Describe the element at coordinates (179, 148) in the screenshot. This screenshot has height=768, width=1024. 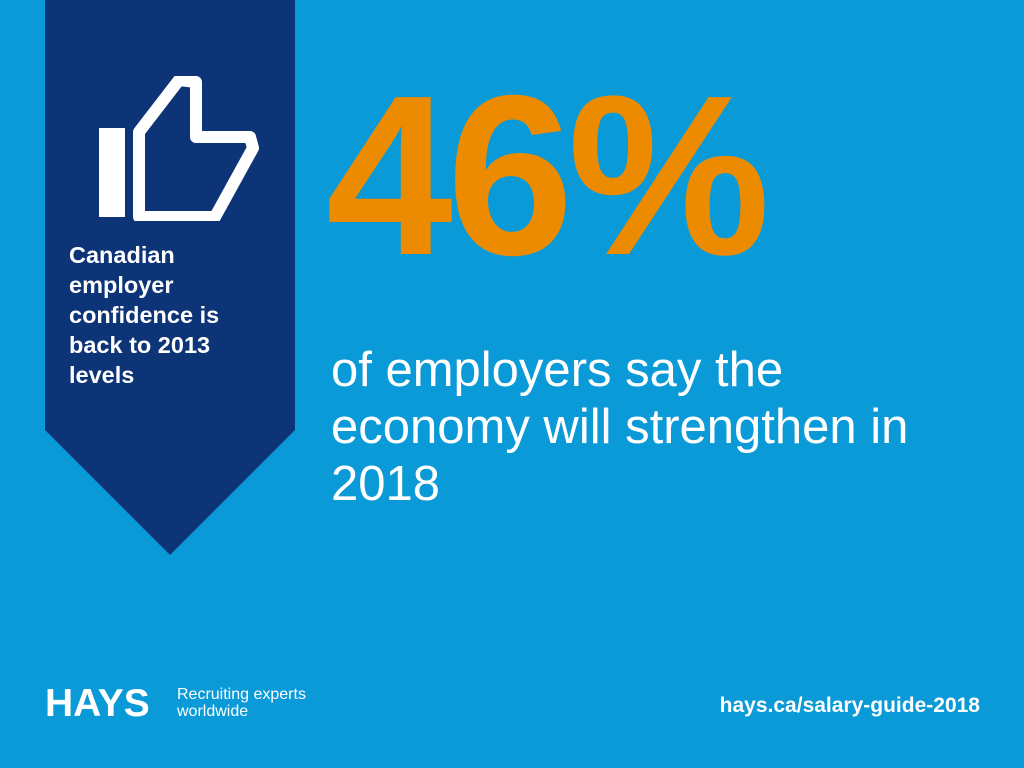
I see `thumbs-up-icon` at that location.